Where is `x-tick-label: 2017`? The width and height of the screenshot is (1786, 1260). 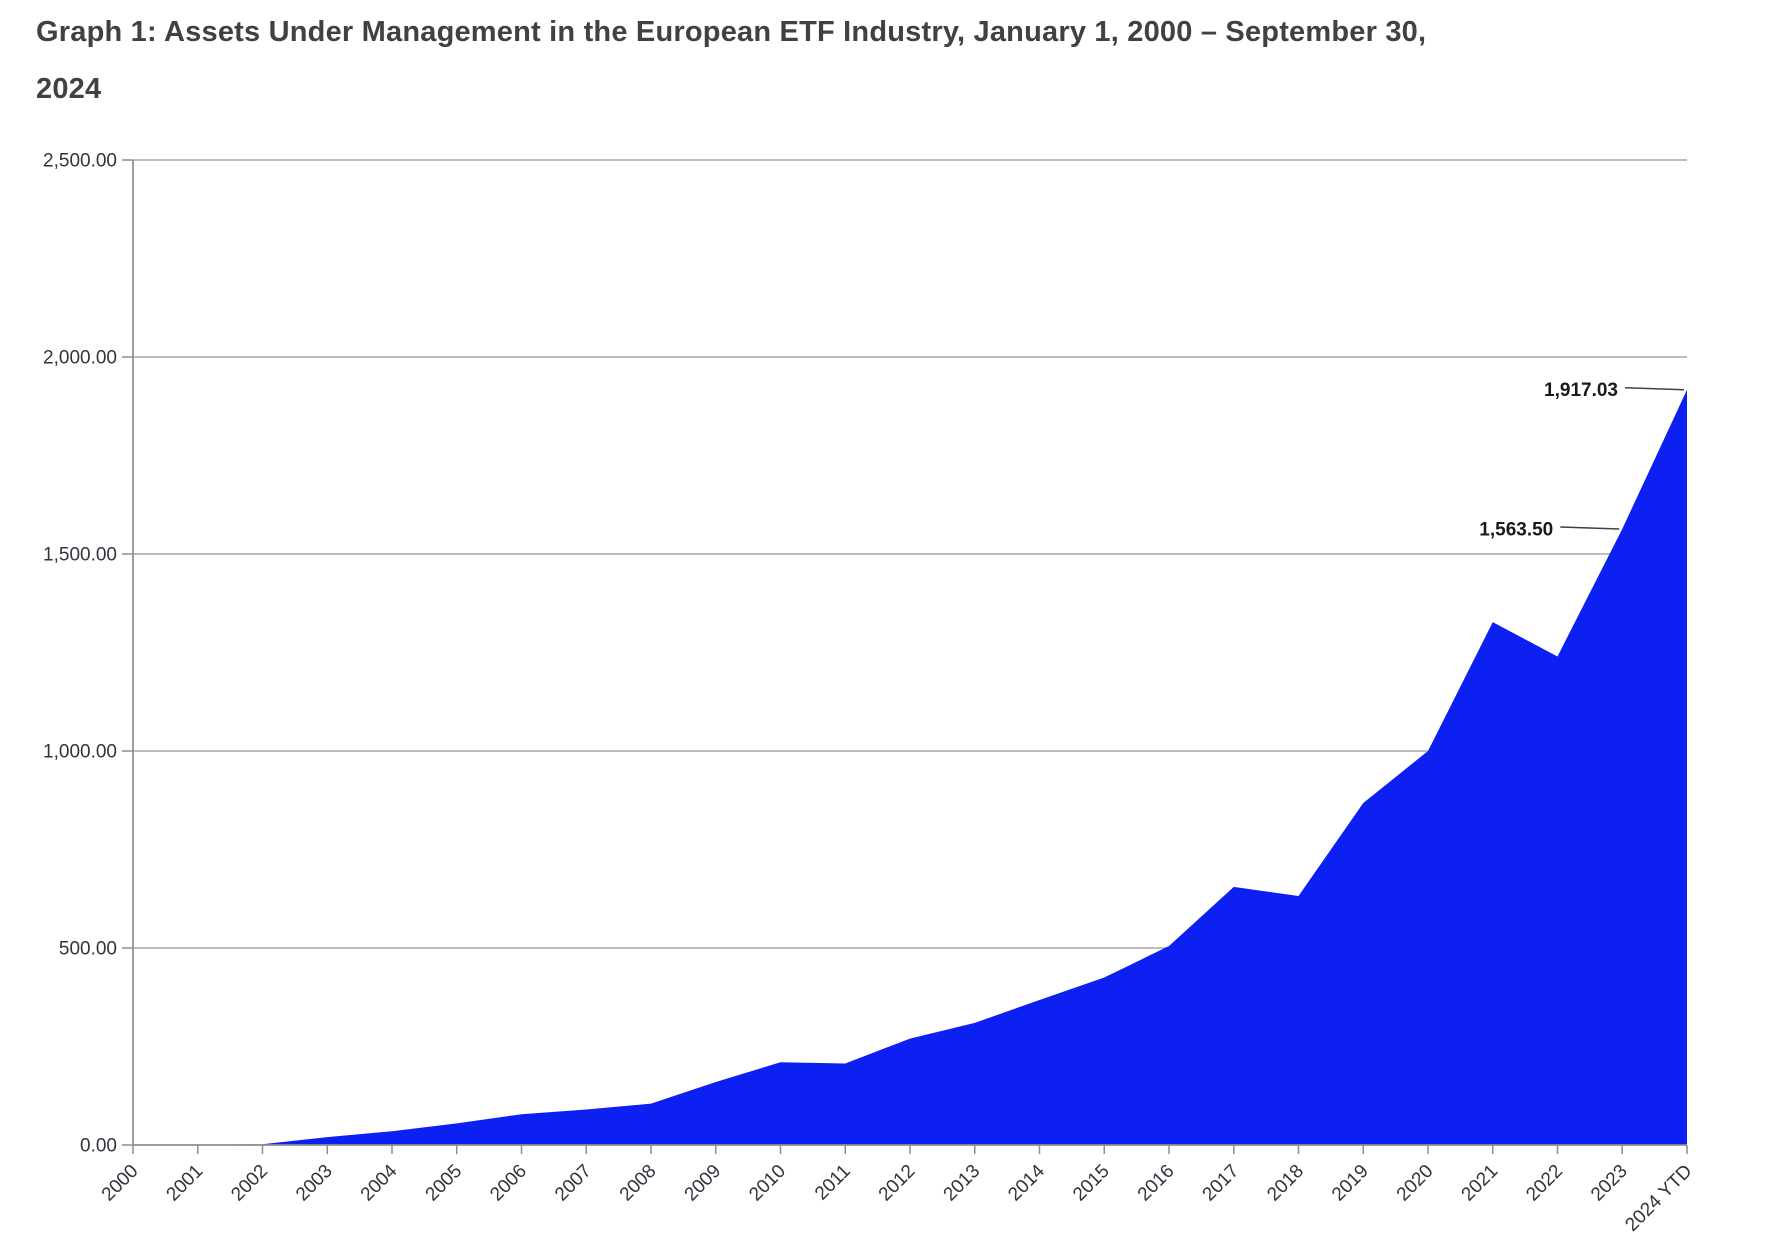
x-tick-label: 2017 is located at coordinates (1221, 1183).